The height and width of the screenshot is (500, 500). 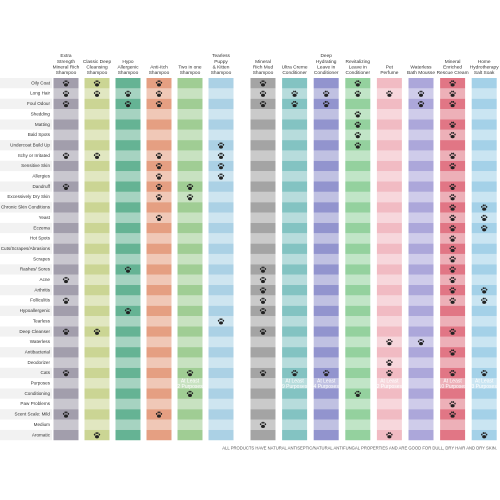 What do you see at coordinates (37, 393) in the screenshot?
I see `row-label: Conditioning` at bounding box center [37, 393].